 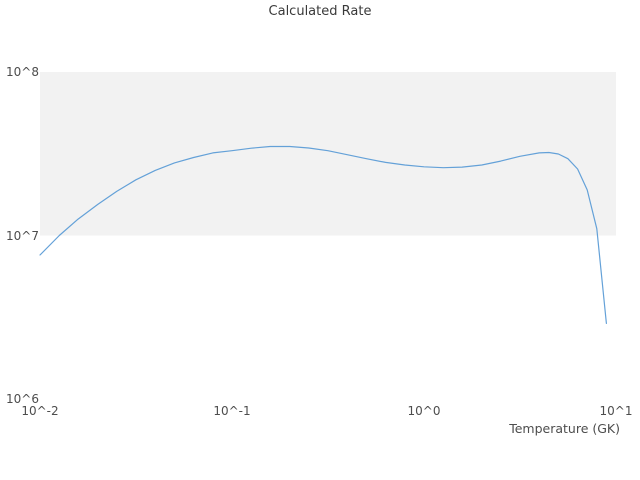 I want to click on y-tick-label: 10^6, so click(x=22, y=399).